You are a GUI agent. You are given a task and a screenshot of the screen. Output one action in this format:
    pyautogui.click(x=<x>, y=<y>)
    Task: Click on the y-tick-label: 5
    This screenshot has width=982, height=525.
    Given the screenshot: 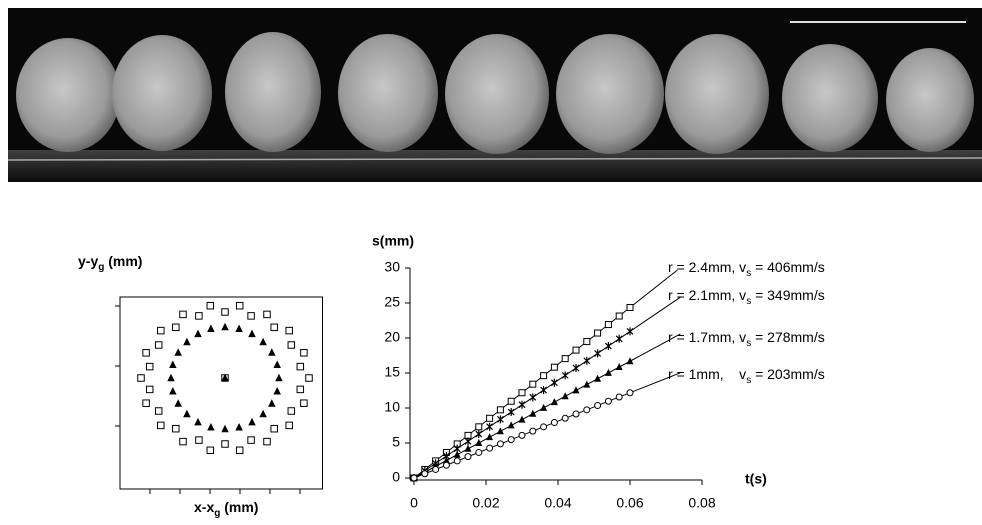 What is the action you would take?
    pyautogui.click(x=396, y=442)
    